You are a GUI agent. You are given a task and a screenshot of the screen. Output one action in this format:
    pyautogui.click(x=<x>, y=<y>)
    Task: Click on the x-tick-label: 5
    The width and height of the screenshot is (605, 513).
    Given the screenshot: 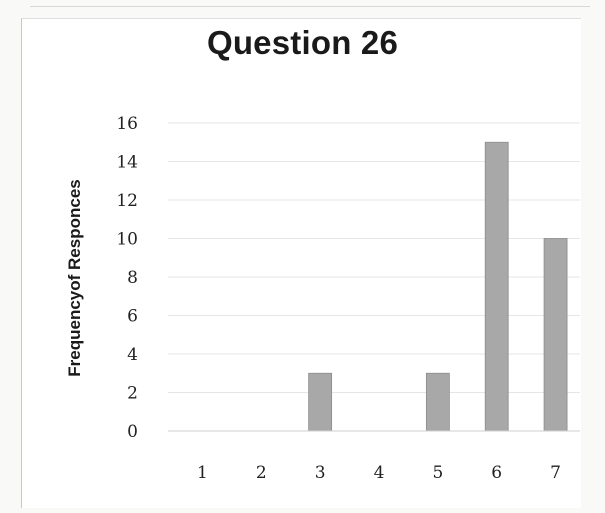 What is the action you would take?
    pyautogui.click(x=437, y=473)
    